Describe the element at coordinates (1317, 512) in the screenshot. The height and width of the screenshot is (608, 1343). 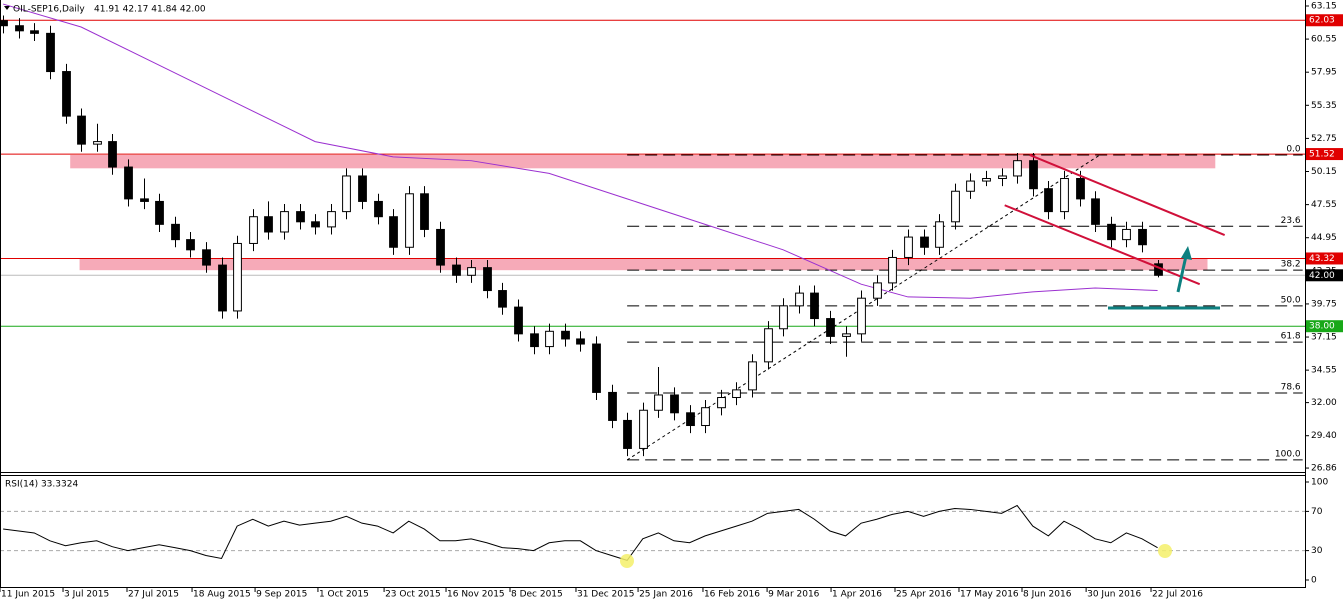
I see `rsi-tick-label: 70` at that location.